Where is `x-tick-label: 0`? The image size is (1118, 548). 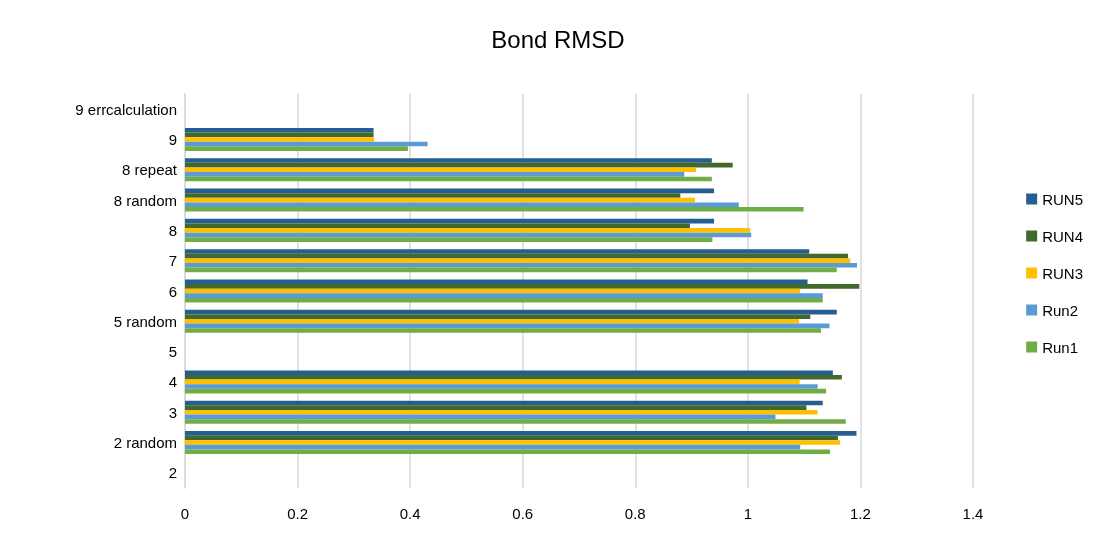 x-tick-label: 0 is located at coordinates (185, 513).